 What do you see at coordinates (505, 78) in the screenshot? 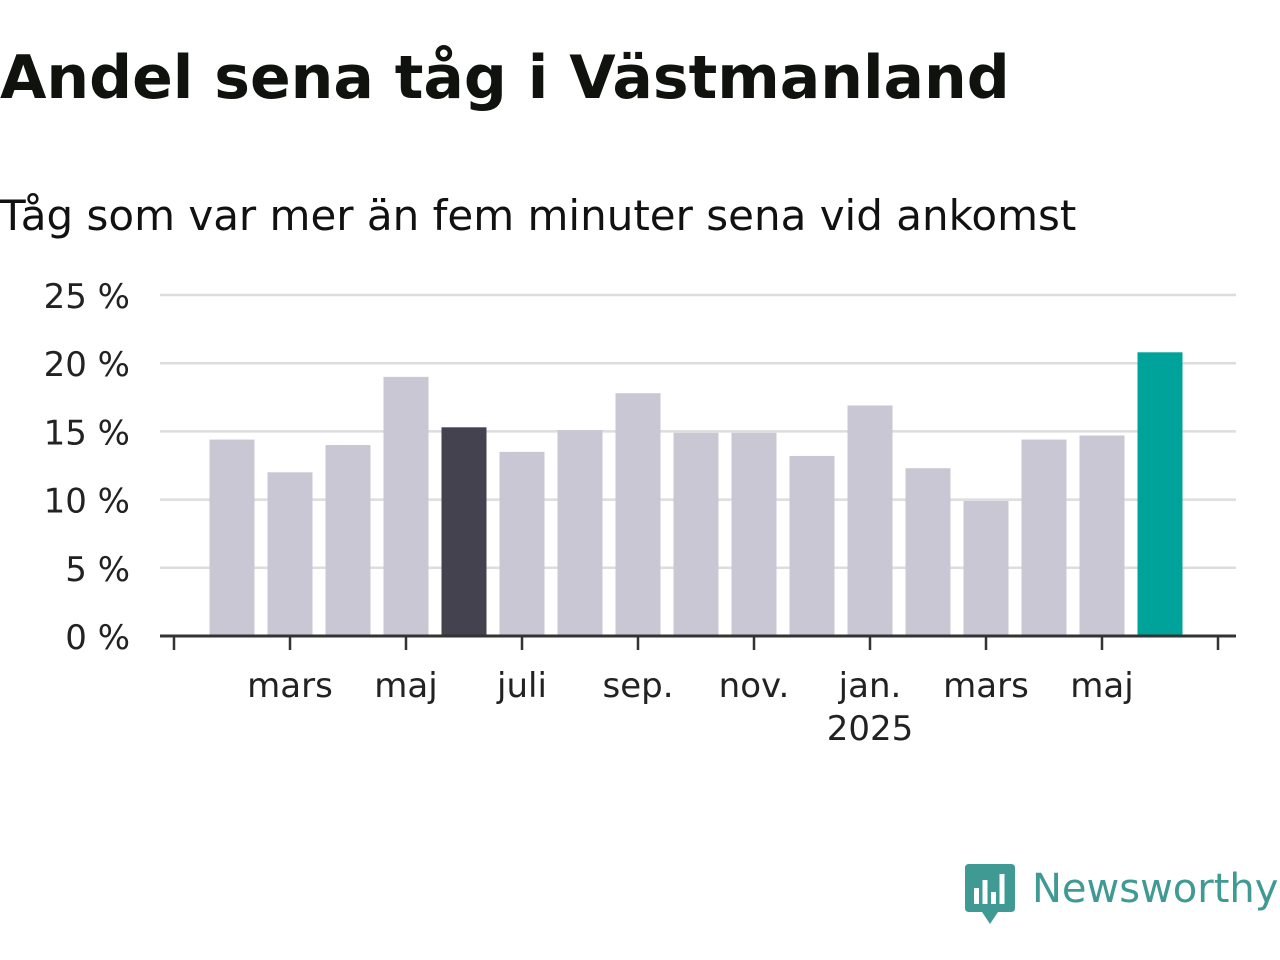
I see `chart-title: Andel sena tåg i Västmanland` at bounding box center [505, 78].